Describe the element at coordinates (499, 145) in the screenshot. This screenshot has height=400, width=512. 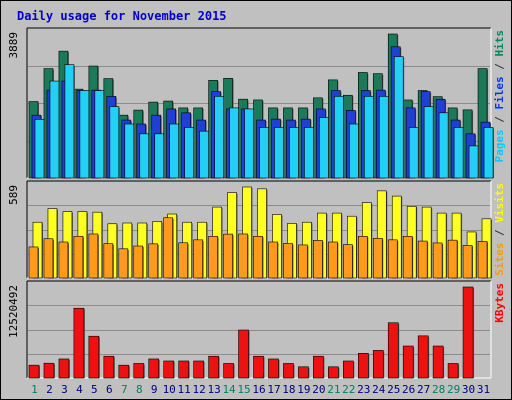
I see `legend-entry: Pages` at that location.